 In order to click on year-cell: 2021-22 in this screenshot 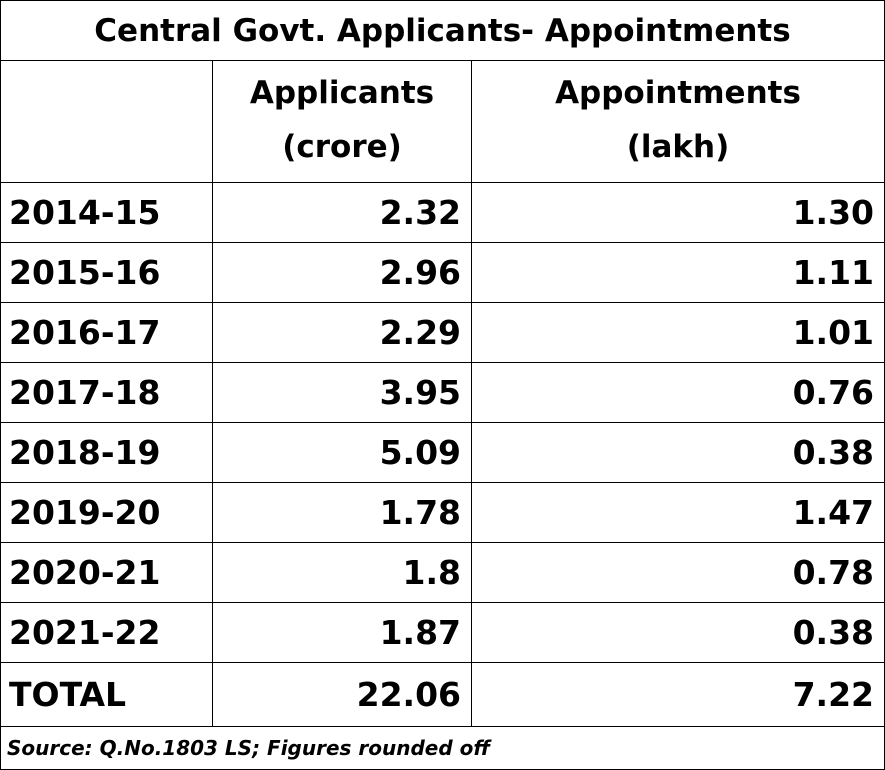, I will do `click(106, 632)`.